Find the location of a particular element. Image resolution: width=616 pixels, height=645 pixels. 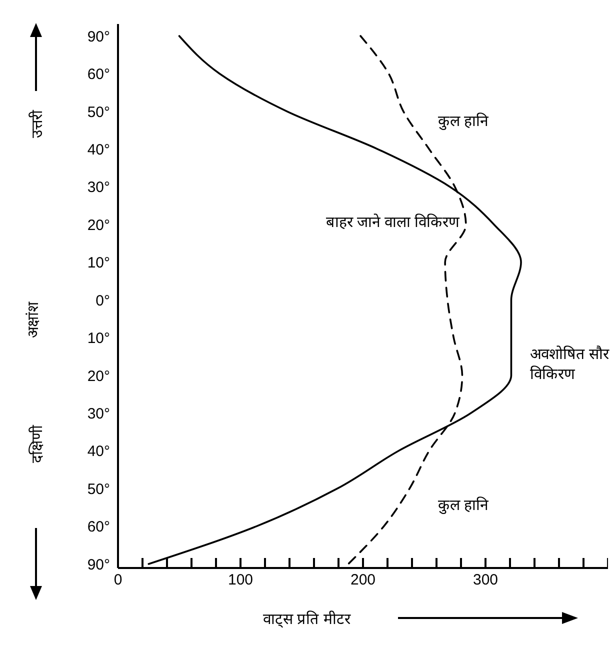

x-tick-label: 300 is located at coordinates (485, 580).